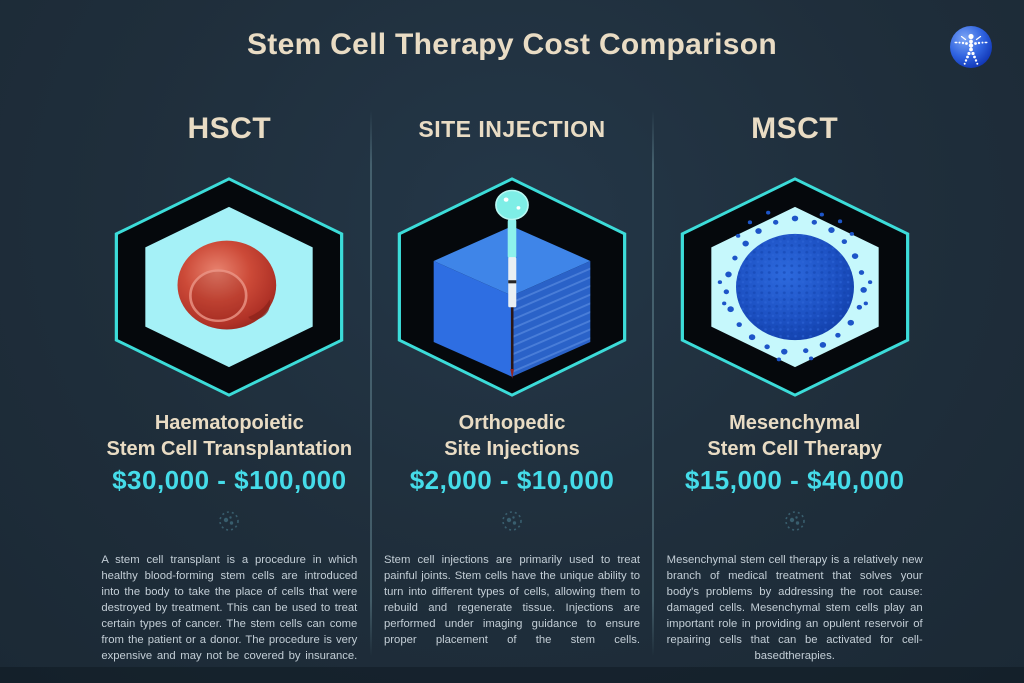 The height and width of the screenshot is (683, 1024). I want to click on red-blood-cell-icon, so click(229, 287).